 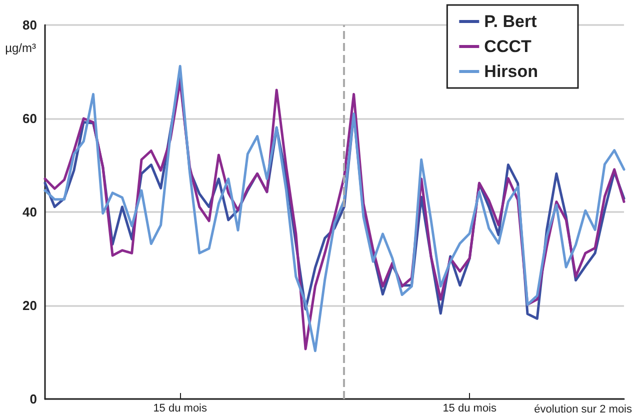 What do you see at coordinates (29, 305) in the screenshot?
I see `y-tick-label: 20` at bounding box center [29, 305].